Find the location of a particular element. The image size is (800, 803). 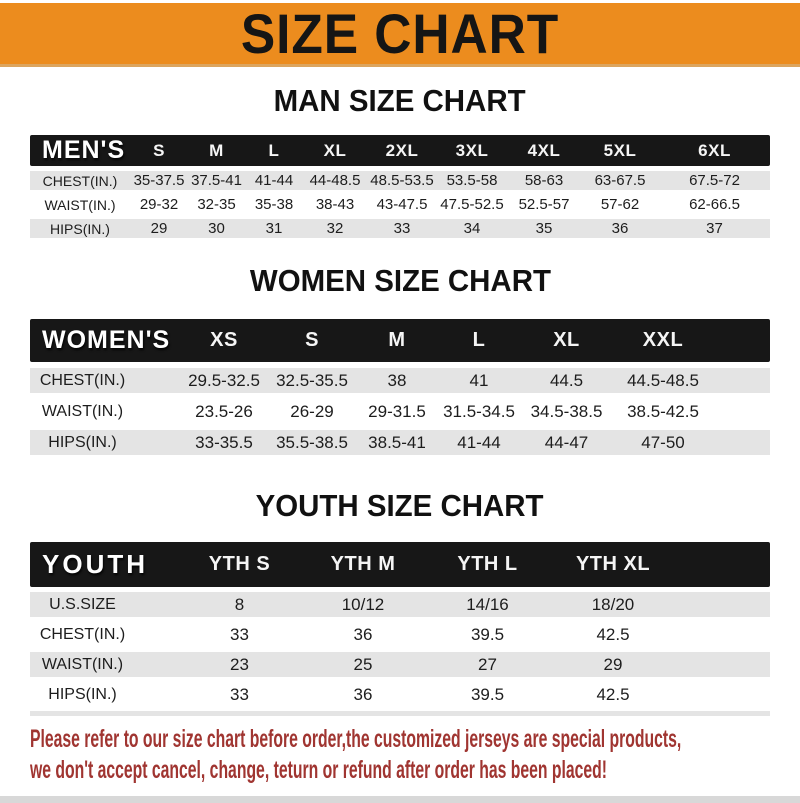

youth-section: YOUTH SIZE CHART is located at coordinates (400, 506).